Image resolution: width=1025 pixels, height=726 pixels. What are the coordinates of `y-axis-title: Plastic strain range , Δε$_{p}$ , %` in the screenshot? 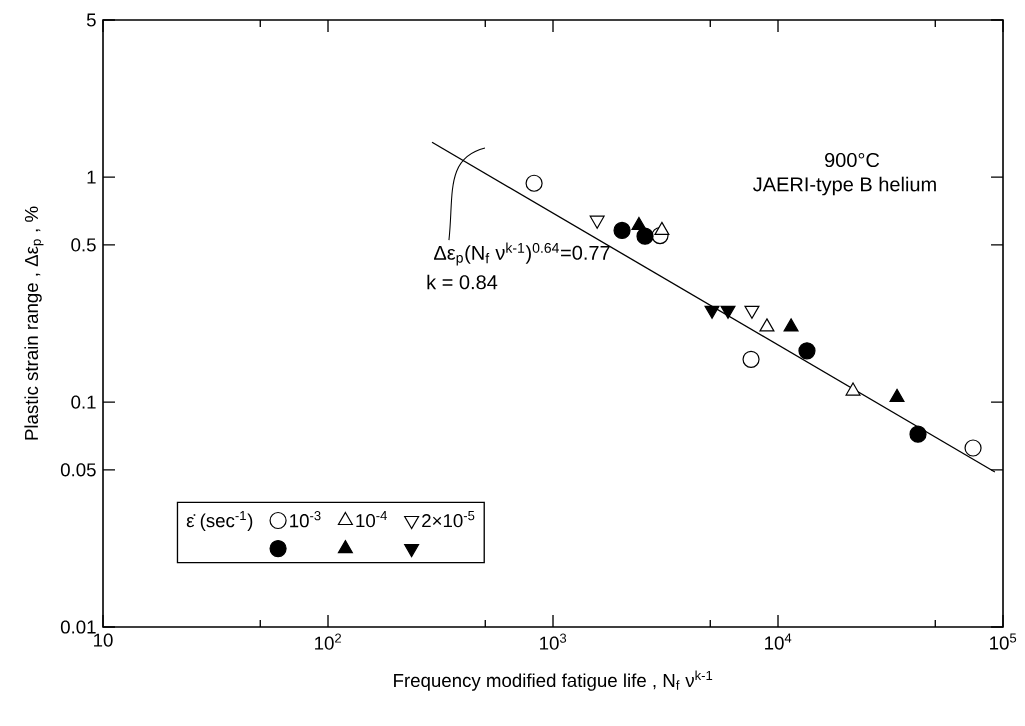 It's located at (34, 323).